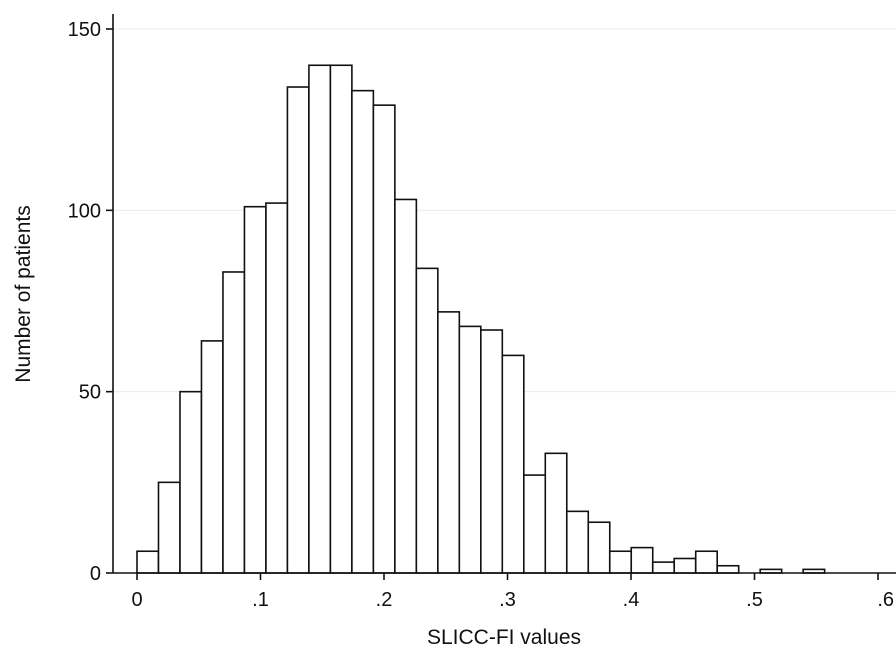 Image resolution: width=896 pixels, height=650 pixels. What do you see at coordinates (95, 574) in the screenshot?
I see `y-tick-label: 0` at bounding box center [95, 574].